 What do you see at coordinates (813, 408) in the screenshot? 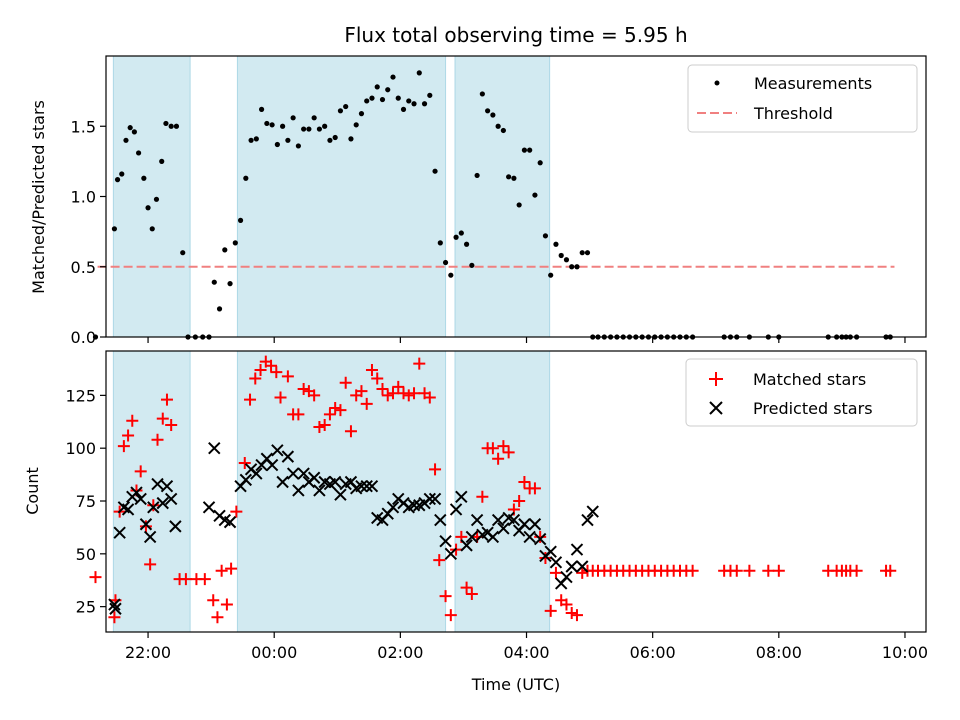
I see `legend-predicted-label: Predicted stars` at bounding box center [813, 408].